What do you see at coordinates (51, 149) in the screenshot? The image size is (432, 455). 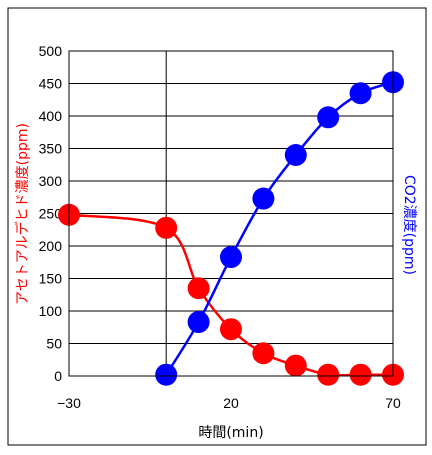 I see `y-tick-label: 350` at bounding box center [51, 149].